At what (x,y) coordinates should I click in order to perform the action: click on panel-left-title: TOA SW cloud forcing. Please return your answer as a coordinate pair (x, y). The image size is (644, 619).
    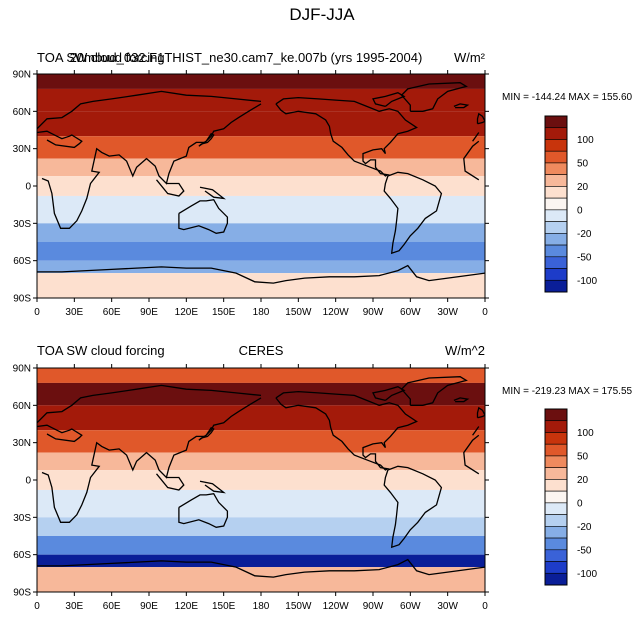
    Looking at the image, I should click on (101, 350).